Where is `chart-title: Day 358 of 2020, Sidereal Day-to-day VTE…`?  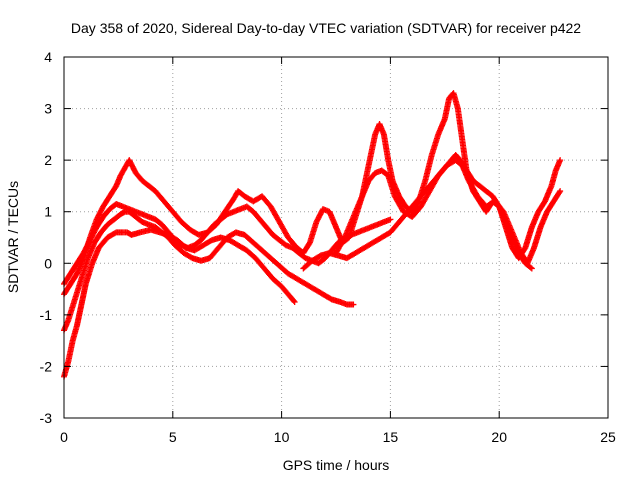
chart-title: Day 358 of 2020, Sidereal Day-to-day VTE… is located at coordinates (326, 28).